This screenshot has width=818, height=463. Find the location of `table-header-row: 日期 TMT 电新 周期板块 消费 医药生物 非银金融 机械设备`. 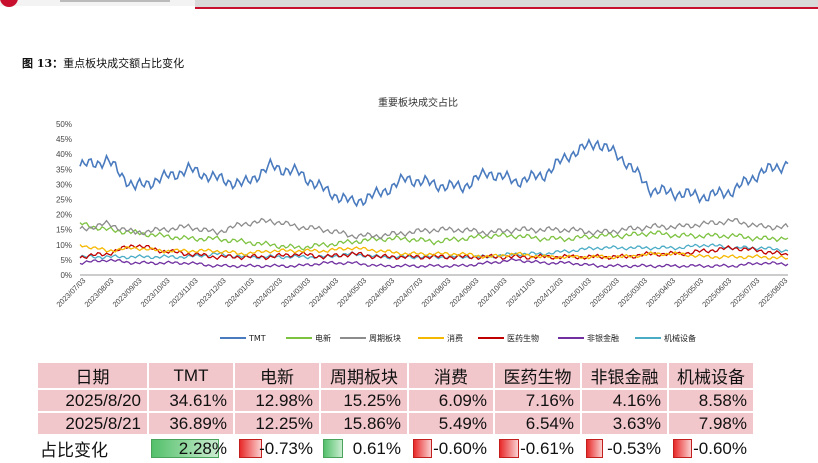

table-header-row: 日期 TMT 电新 周期板块 消费 医药生物 非银金融 机械设备 is located at coordinates (396, 376).